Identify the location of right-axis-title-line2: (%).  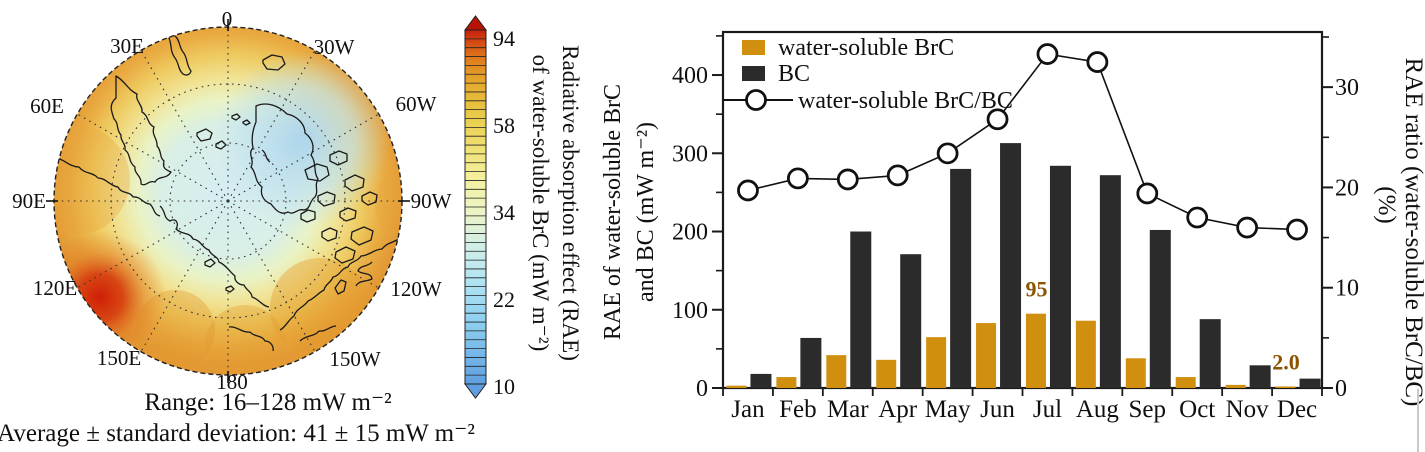
(1386, 204).